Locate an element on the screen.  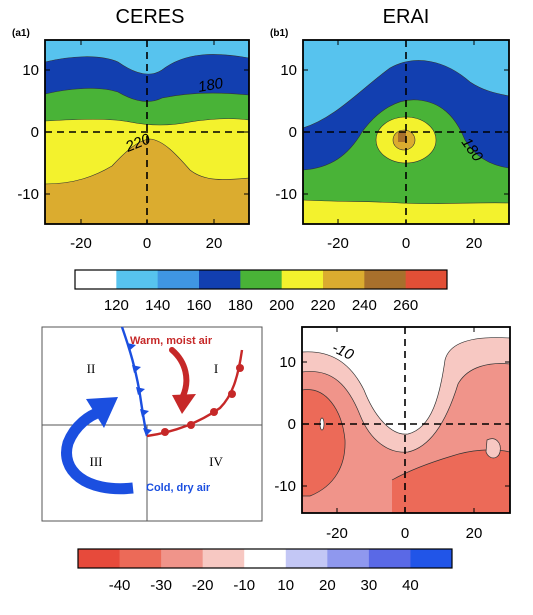
panel-b1-title: ERAI is located at coordinates (406, 17).